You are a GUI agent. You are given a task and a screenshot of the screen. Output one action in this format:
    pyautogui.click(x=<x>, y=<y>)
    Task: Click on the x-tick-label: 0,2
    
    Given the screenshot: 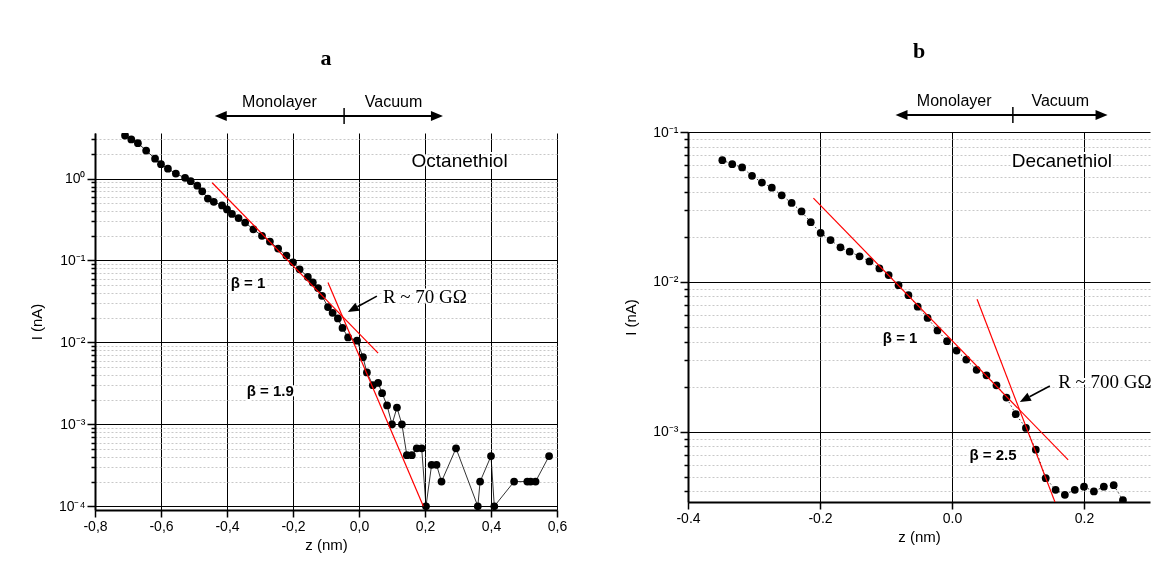 What is the action you would take?
    pyautogui.click(x=425, y=525)
    